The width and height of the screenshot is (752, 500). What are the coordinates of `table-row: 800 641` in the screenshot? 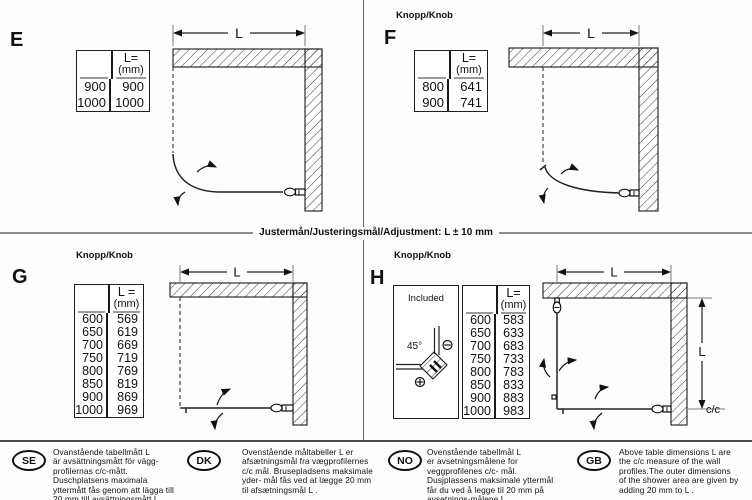 It's located at (451, 87).